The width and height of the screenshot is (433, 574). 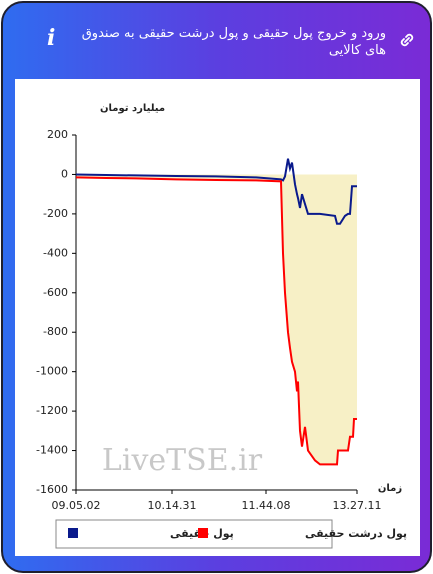 I want to click on series-line, so click(x=216, y=191).